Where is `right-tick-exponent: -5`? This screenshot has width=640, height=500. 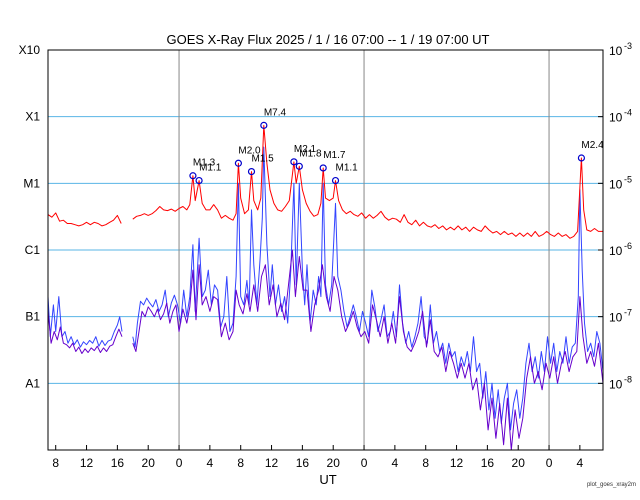 right-tick-exponent: -5 is located at coordinates (628, 179).